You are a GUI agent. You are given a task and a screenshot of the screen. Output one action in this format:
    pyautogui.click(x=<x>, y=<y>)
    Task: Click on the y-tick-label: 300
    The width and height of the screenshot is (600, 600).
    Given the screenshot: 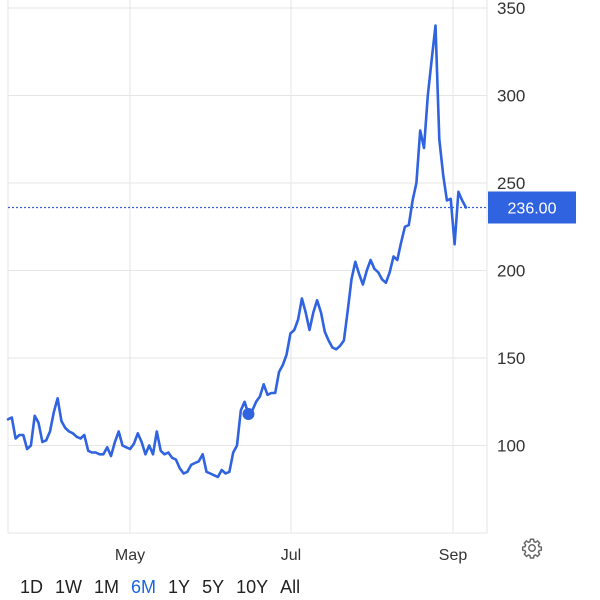 What is the action you would take?
    pyautogui.click(x=511, y=96)
    